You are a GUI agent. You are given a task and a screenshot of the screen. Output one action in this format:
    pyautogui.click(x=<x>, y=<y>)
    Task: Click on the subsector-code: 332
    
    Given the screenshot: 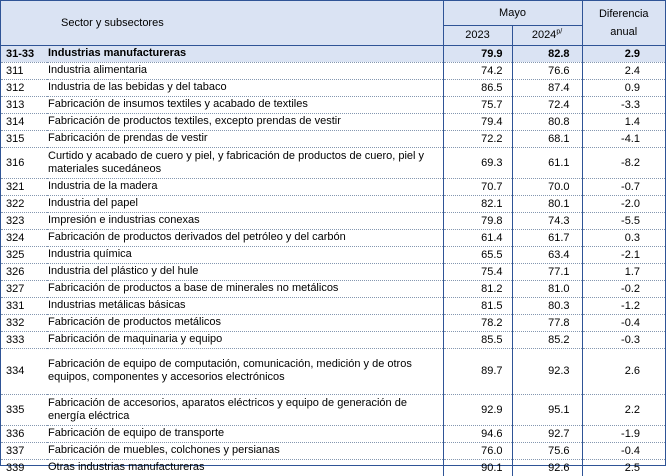 What is the action you would take?
    pyautogui.click(x=24, y=323)
    